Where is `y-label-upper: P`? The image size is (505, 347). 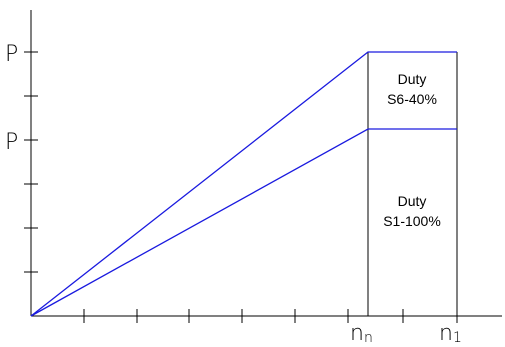
y-label-upper: P is located at coordinates (11, 54).